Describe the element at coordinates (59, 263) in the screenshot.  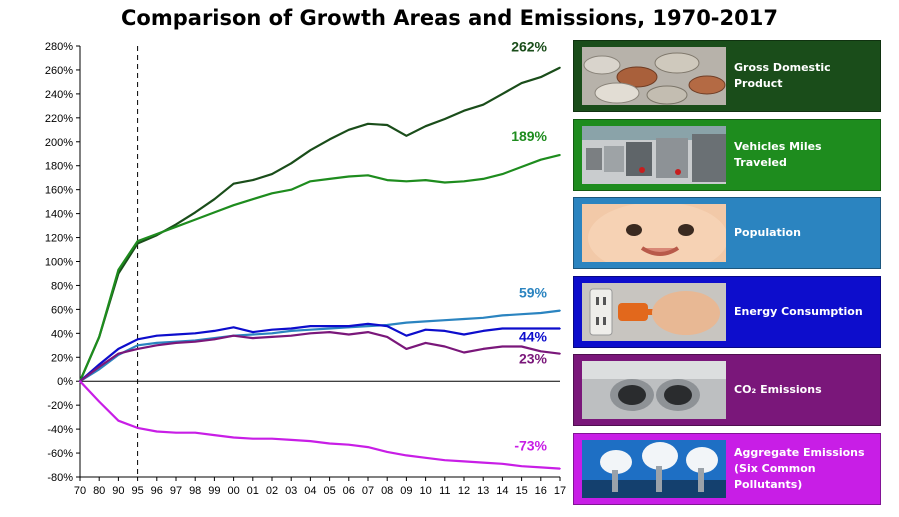
I see `y-tick-label: 100%` at that location.